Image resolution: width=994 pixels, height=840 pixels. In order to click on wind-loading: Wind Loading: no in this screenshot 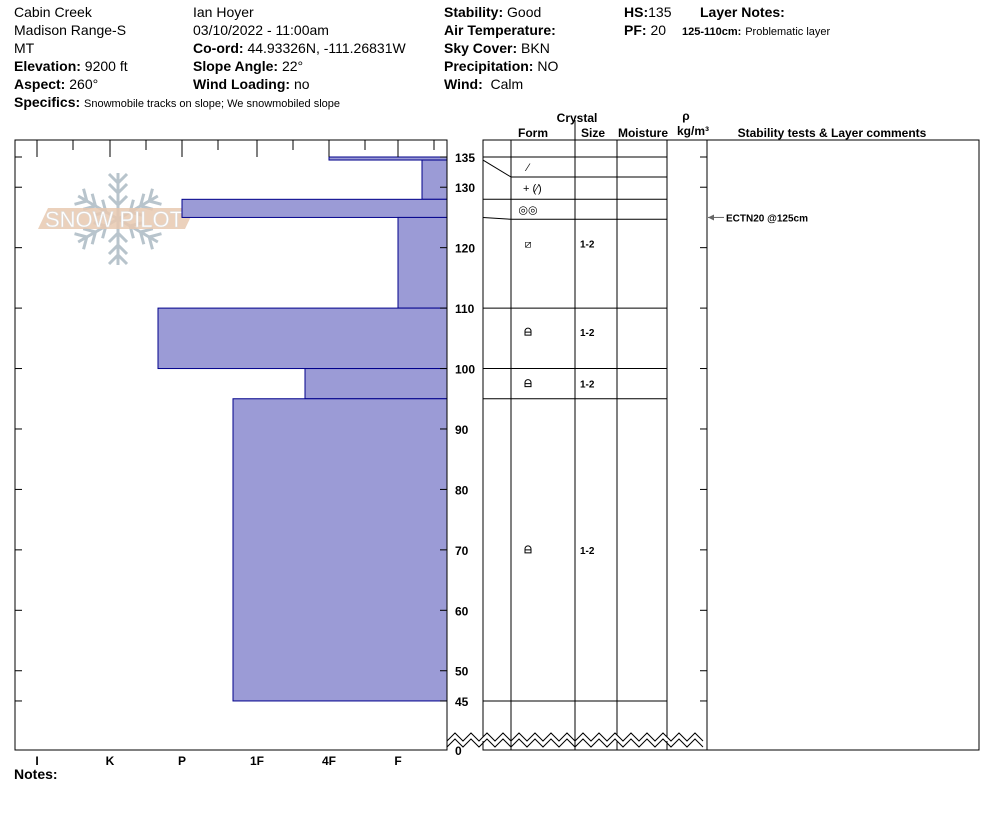, I will do `click(251, 84)`.